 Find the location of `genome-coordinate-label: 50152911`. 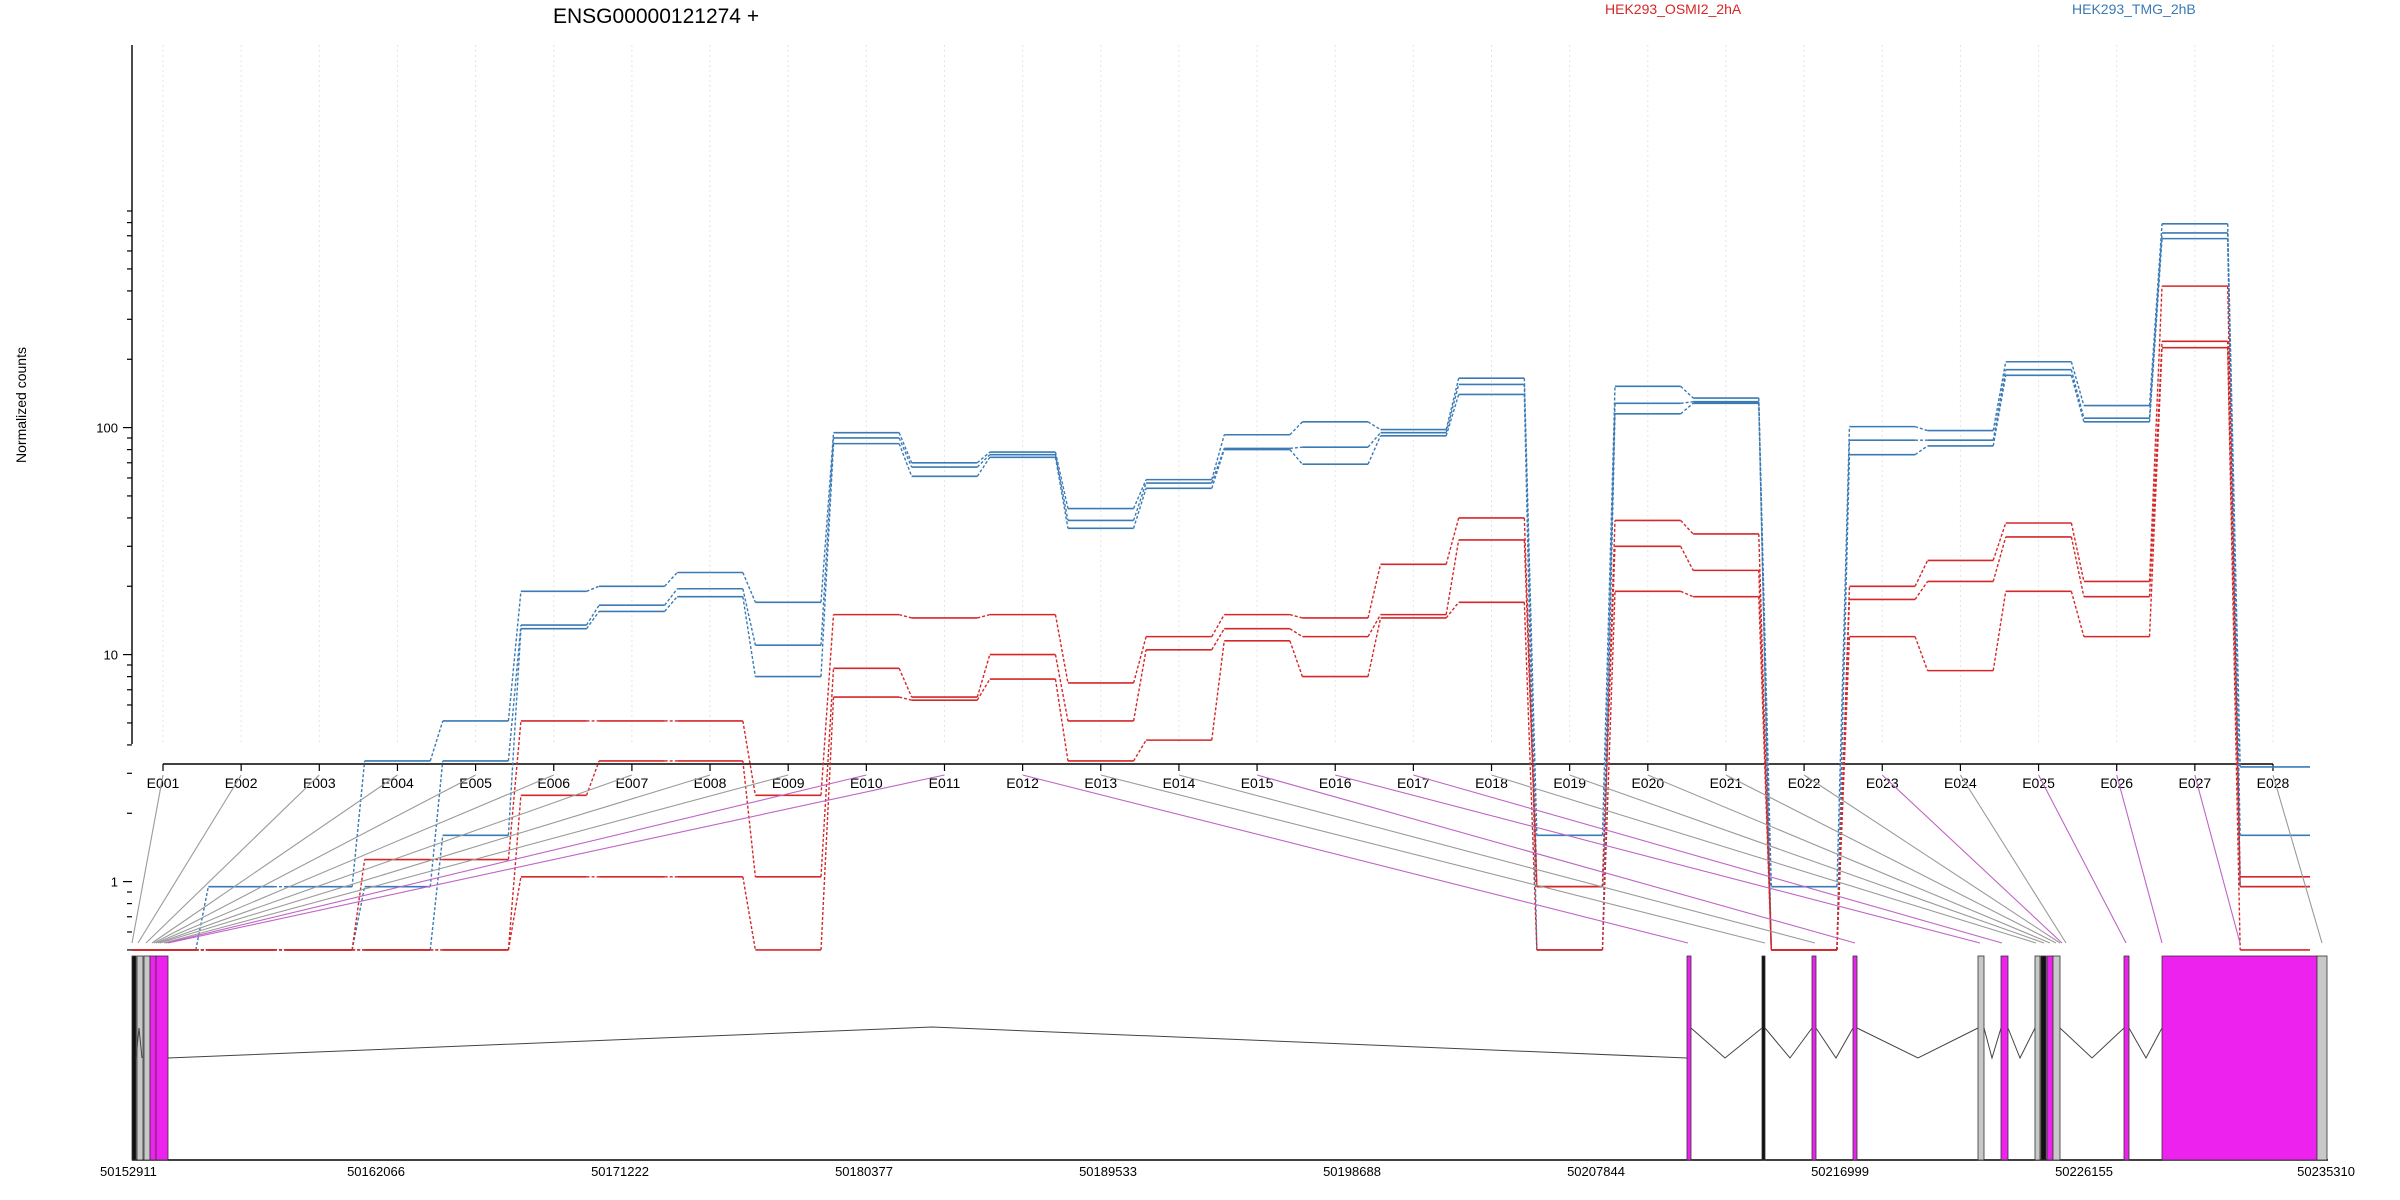

genome-coordinate-label: 50152911 is located at coordinates (128, 1171).